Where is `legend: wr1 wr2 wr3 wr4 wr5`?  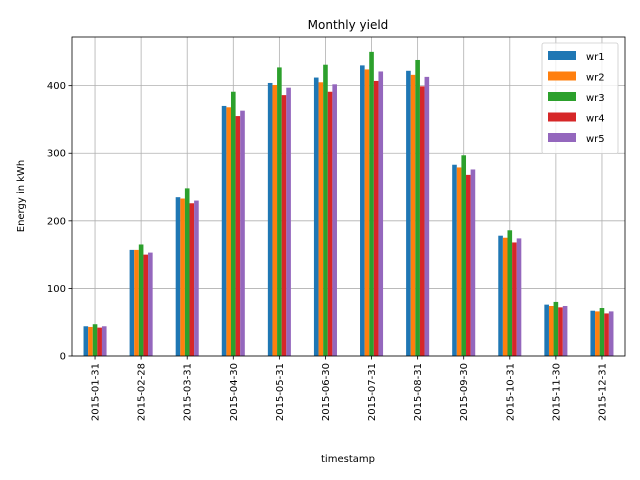 legend: wr1 wr2 wr3 wr4 wr5 is located at coordinates (580, 98).